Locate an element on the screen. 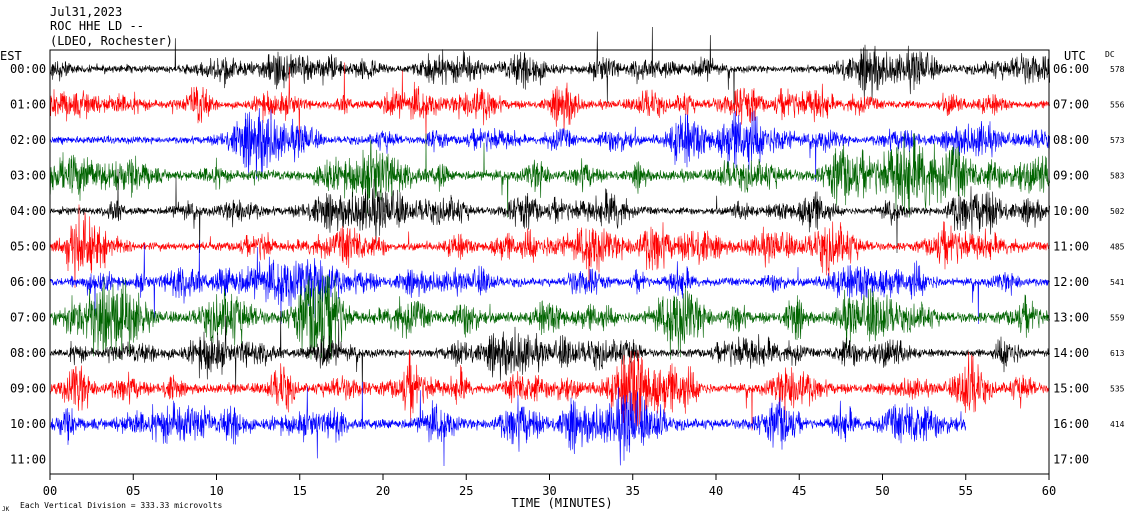  x-tick-label: 00 is located at coordinates (50, 491).